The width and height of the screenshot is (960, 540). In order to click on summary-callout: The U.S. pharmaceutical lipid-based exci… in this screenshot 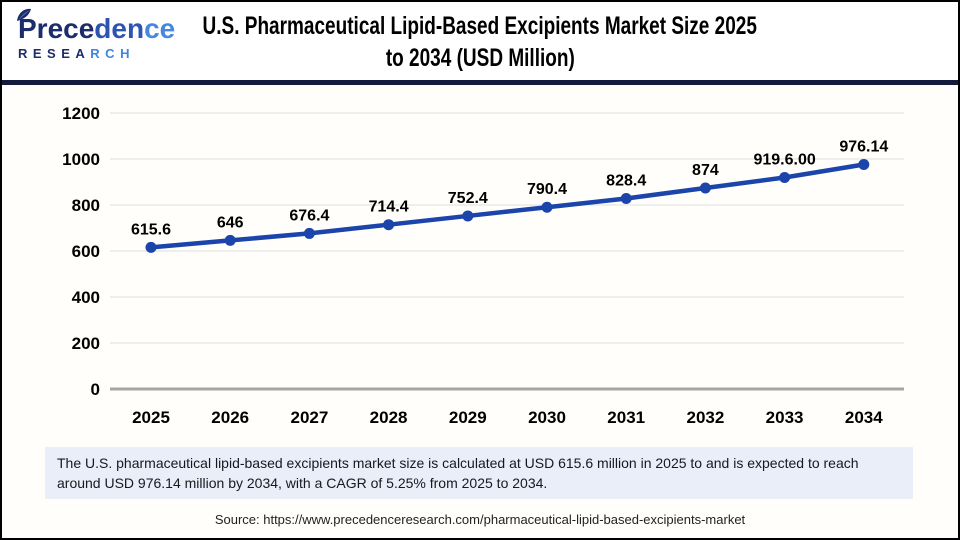, I will do `click(479, 473)`.